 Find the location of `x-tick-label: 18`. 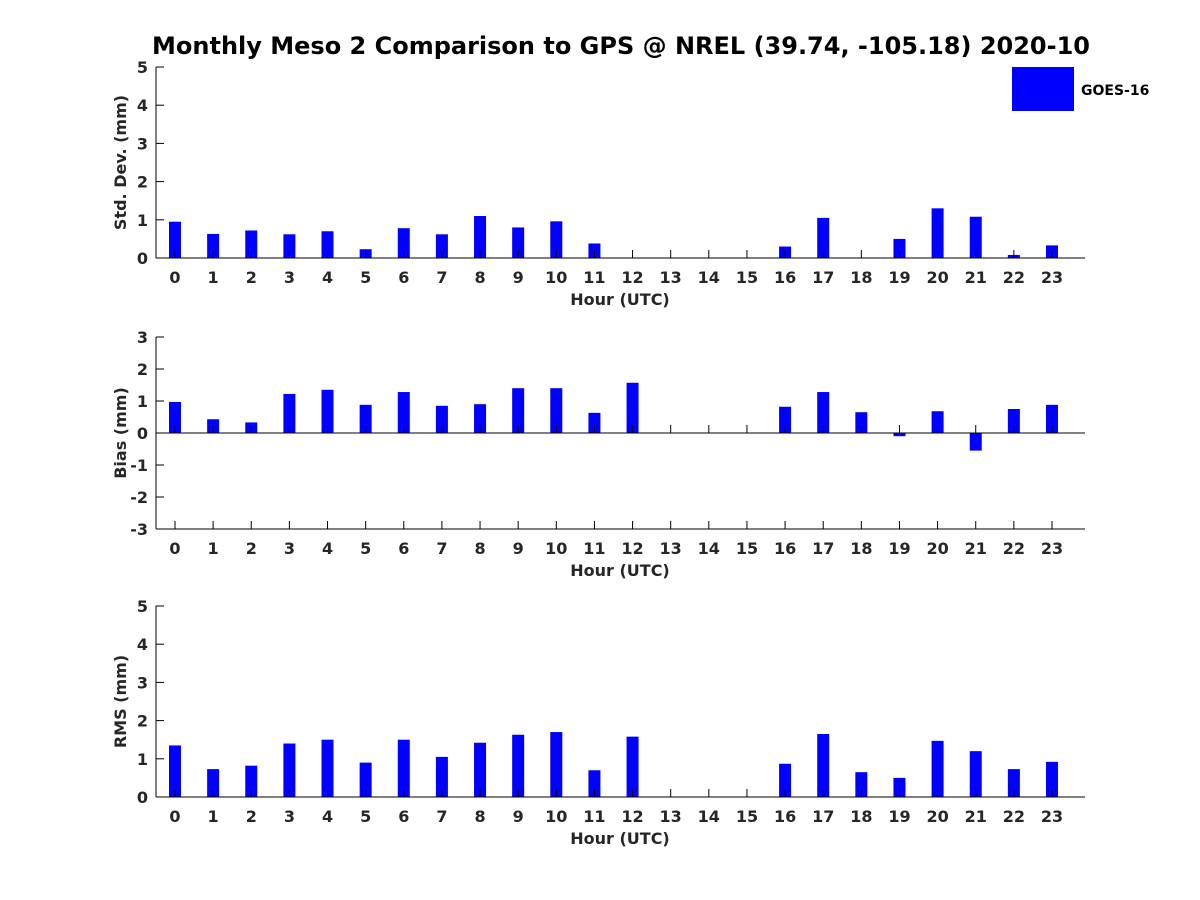

x-tick-label: 18 is located at coordinates (861, 816).